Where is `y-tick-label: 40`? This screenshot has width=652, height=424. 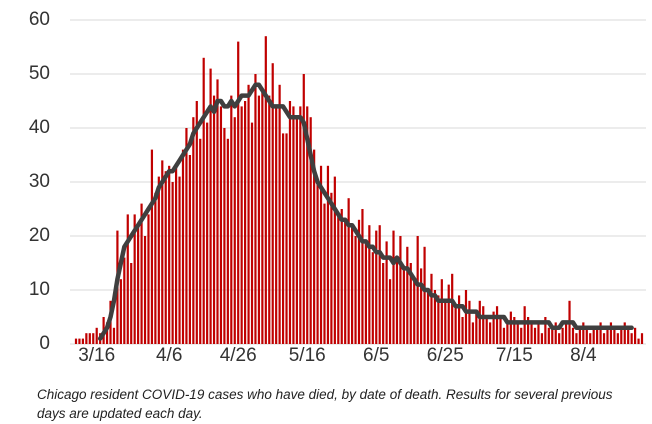
y-tick-label: 40 is located at coordinates (39, 127).